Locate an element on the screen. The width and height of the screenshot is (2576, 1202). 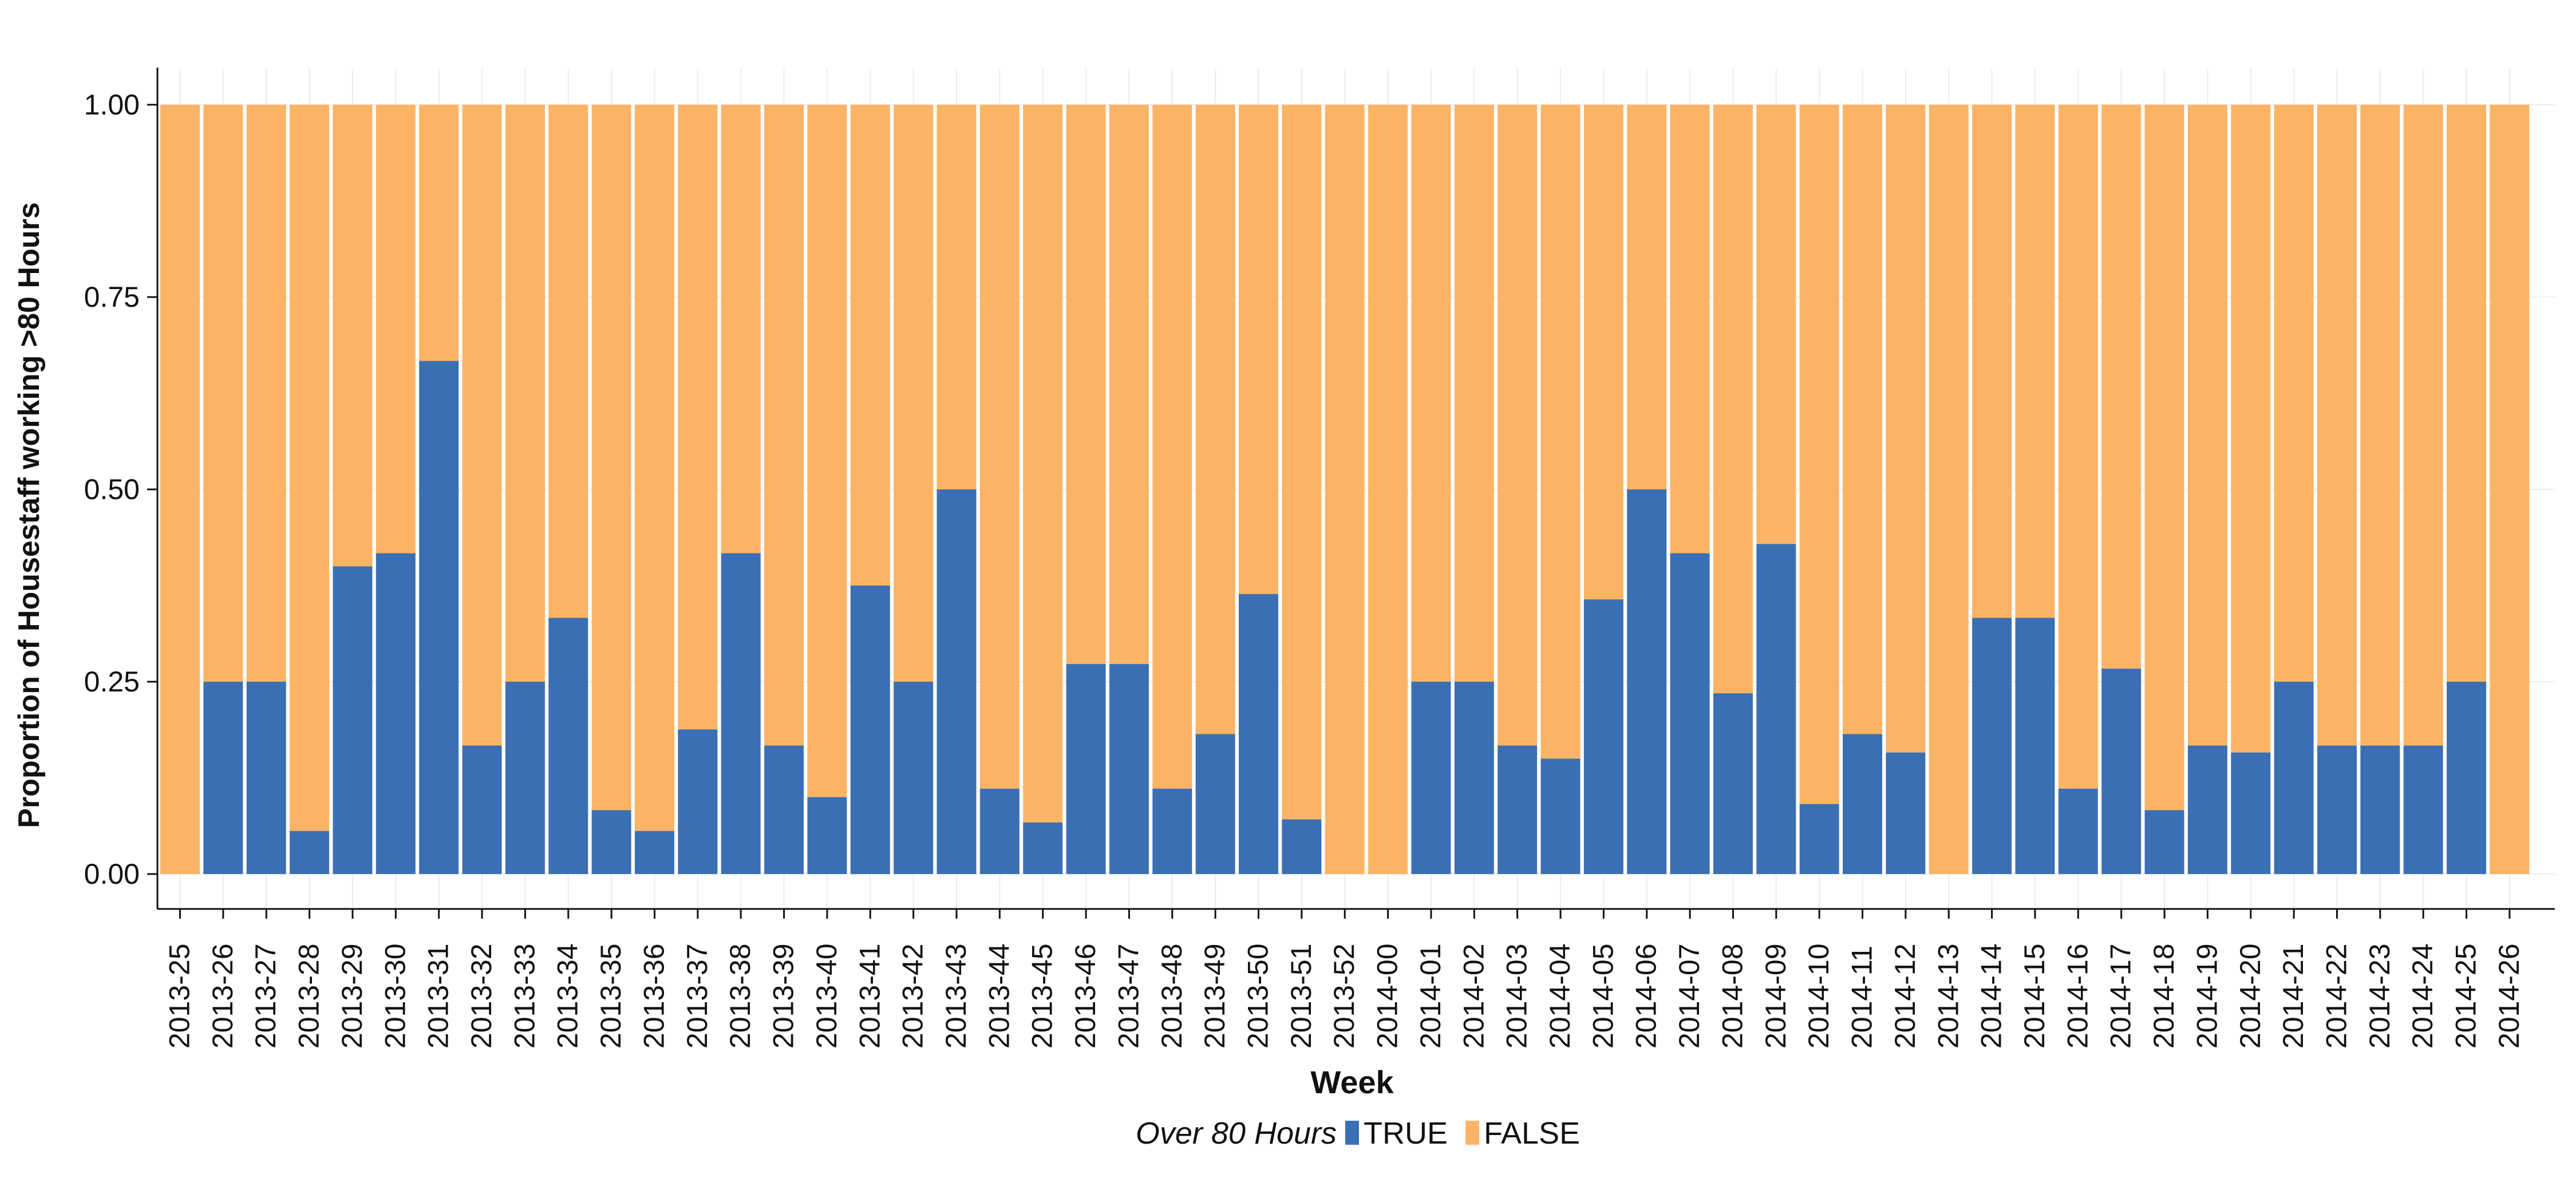
x-tick-label: 2013-42 is located at coordinates (913, 997).